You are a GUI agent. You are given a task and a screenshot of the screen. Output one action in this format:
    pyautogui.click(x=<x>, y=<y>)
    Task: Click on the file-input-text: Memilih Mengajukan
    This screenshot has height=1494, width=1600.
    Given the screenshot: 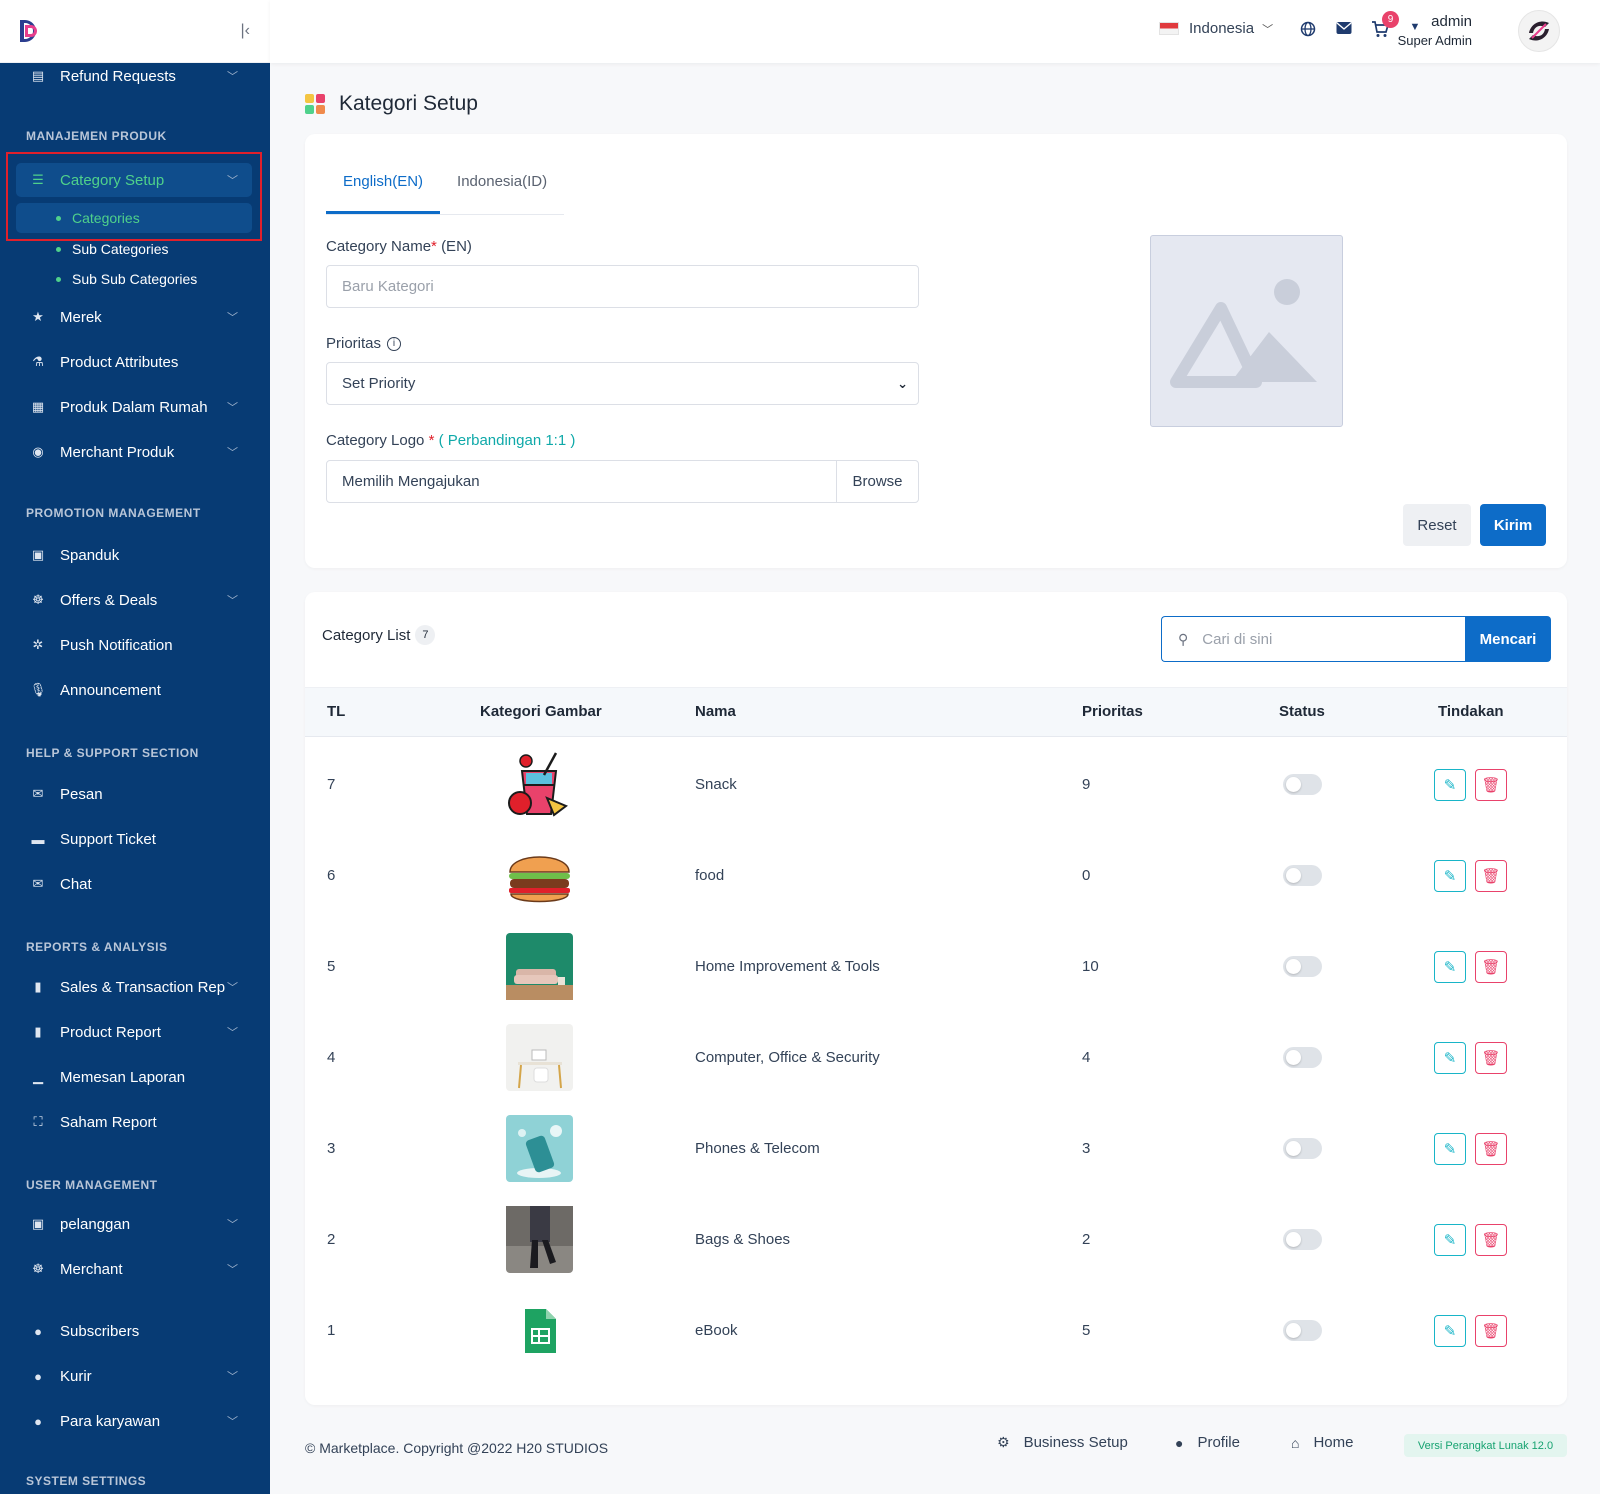 What is the action you would take?
    pyautogui.click(x=411, y=481)
    